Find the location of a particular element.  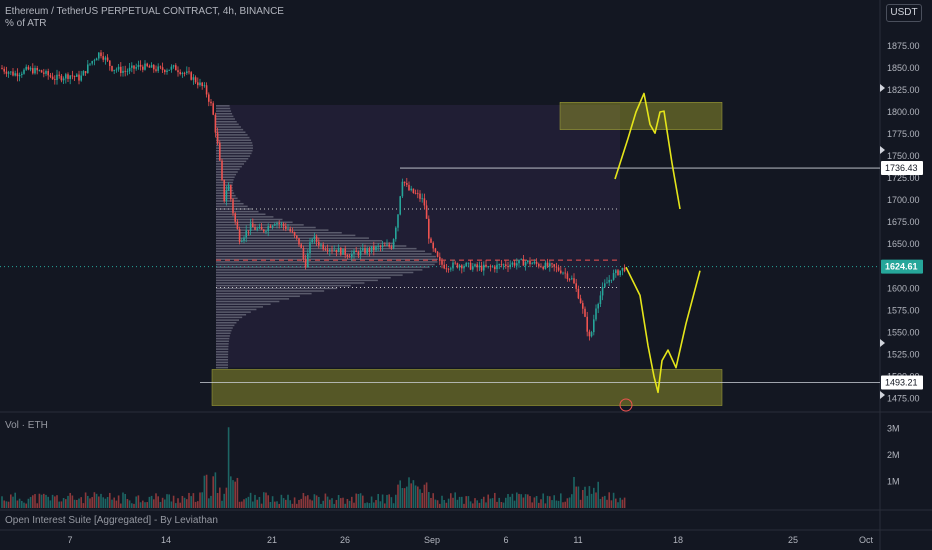

price-tick-label: 1525.00 is located at coordinates (903, 354).